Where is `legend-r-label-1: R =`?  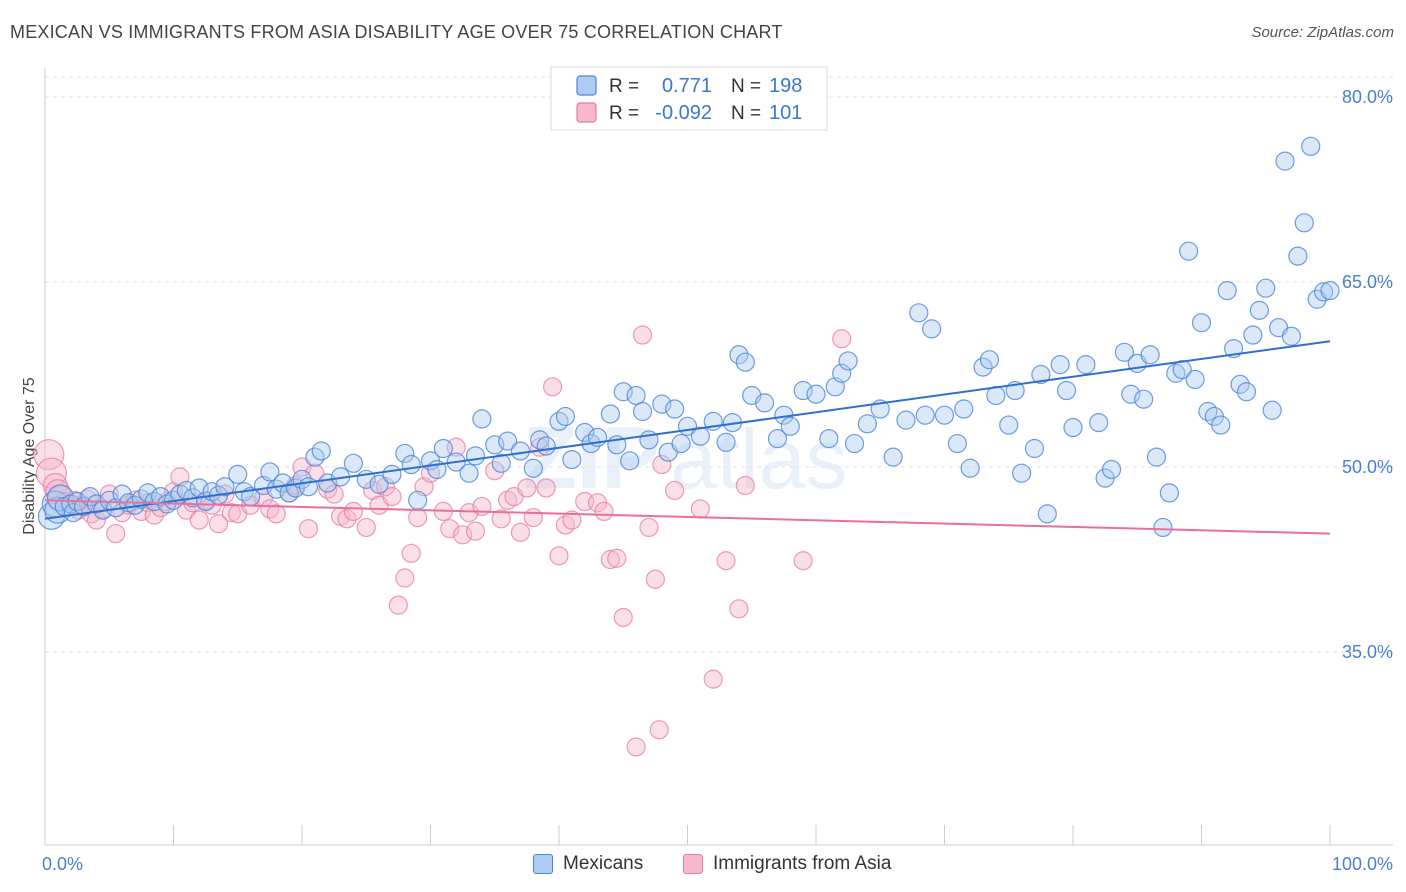 legend-r-label-1: R = is located at coordinates (624, 86).